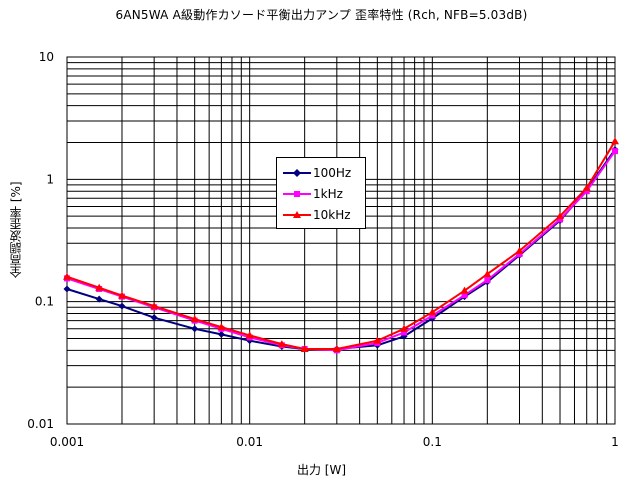 This screenshot has height=481, width=643. Describe the element at coordinates (297, 193) in the screenshot. I see `legend-swatch-1khz` at that location.